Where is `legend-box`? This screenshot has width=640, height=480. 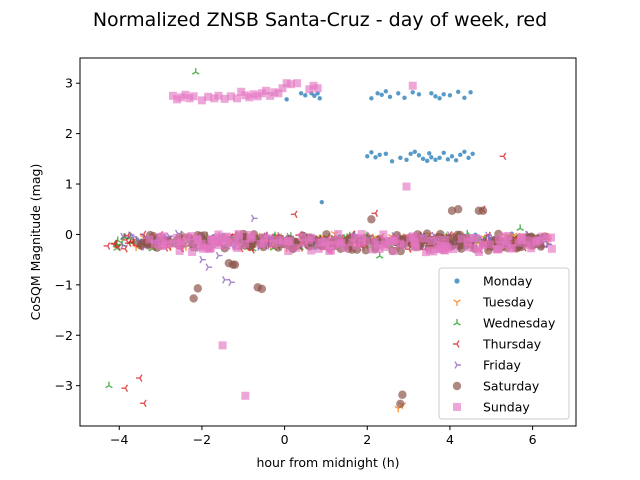
legend-box is located at coordinates (504, 343).